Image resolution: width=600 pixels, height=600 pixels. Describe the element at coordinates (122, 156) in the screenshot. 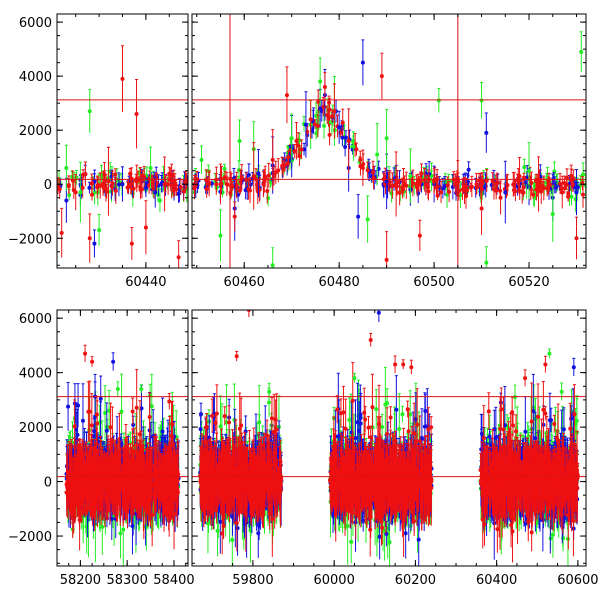

I see `plot-panel` at that location.